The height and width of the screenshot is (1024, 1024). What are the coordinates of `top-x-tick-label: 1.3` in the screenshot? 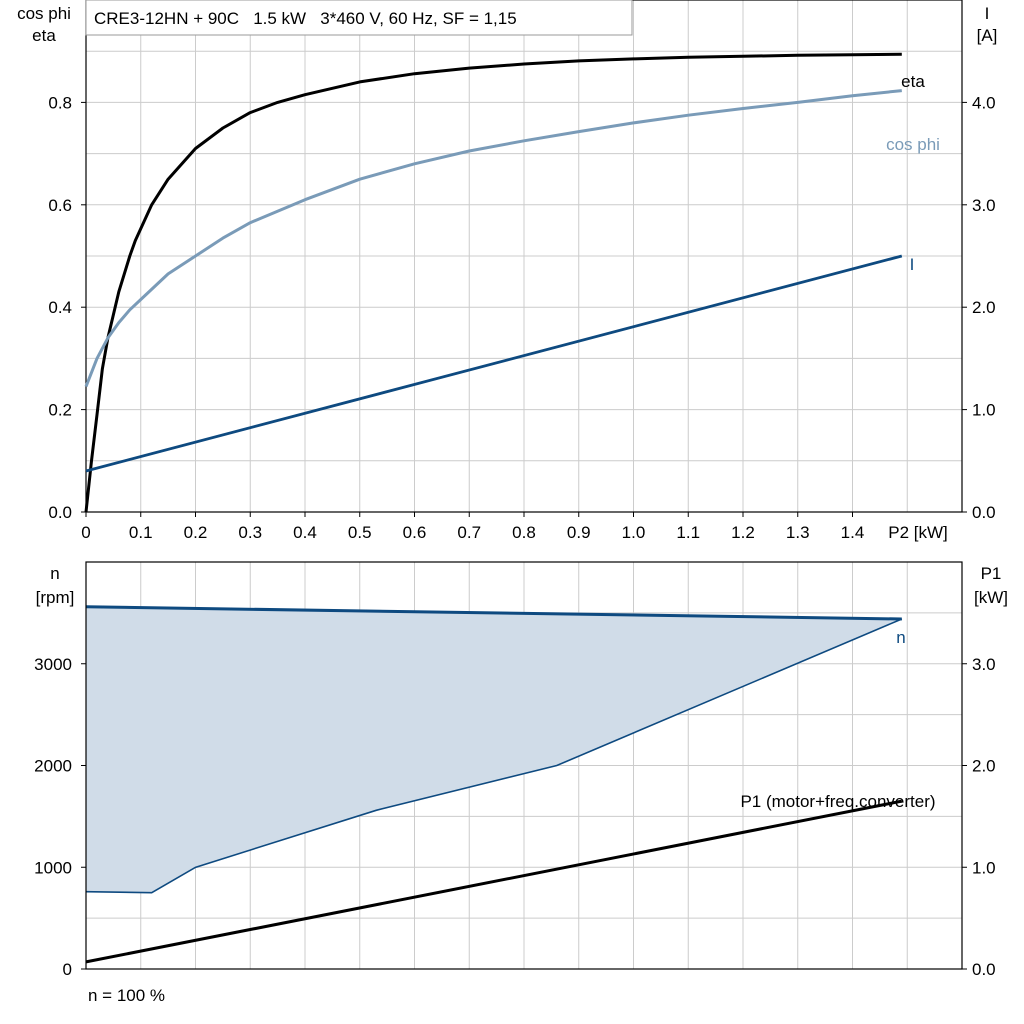 It's located at (798, 532).